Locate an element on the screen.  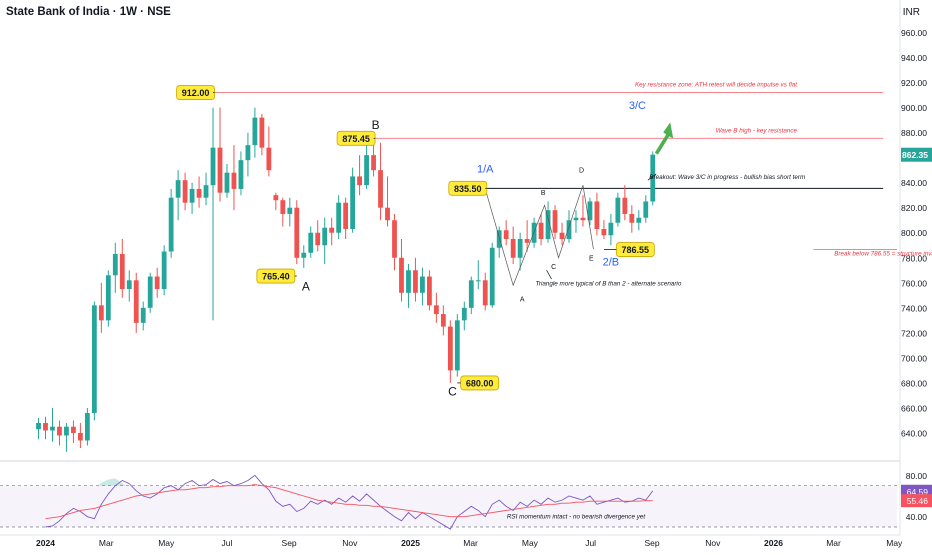
price-tick-label: 800.00 is located at coordinates (914, 233).